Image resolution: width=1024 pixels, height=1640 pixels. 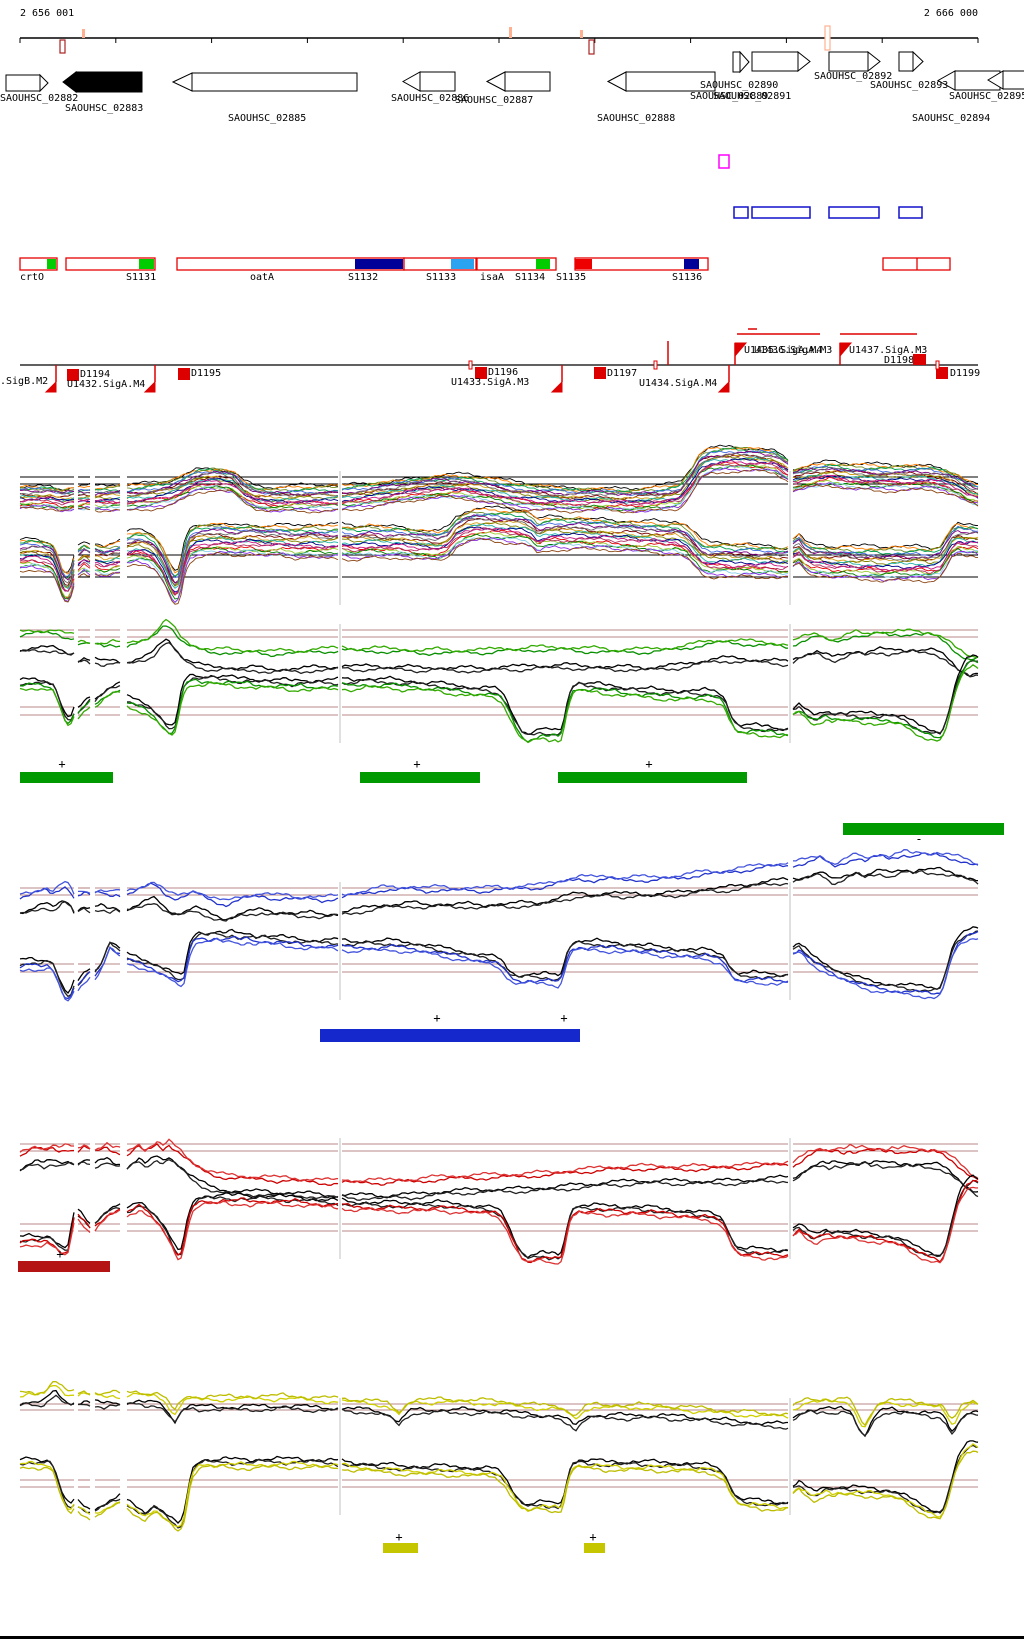 What do you see at coordinates (24, 381) in the screenshot?
I see `feature-label: .SigB.M2` at bounding box center [24, 381].